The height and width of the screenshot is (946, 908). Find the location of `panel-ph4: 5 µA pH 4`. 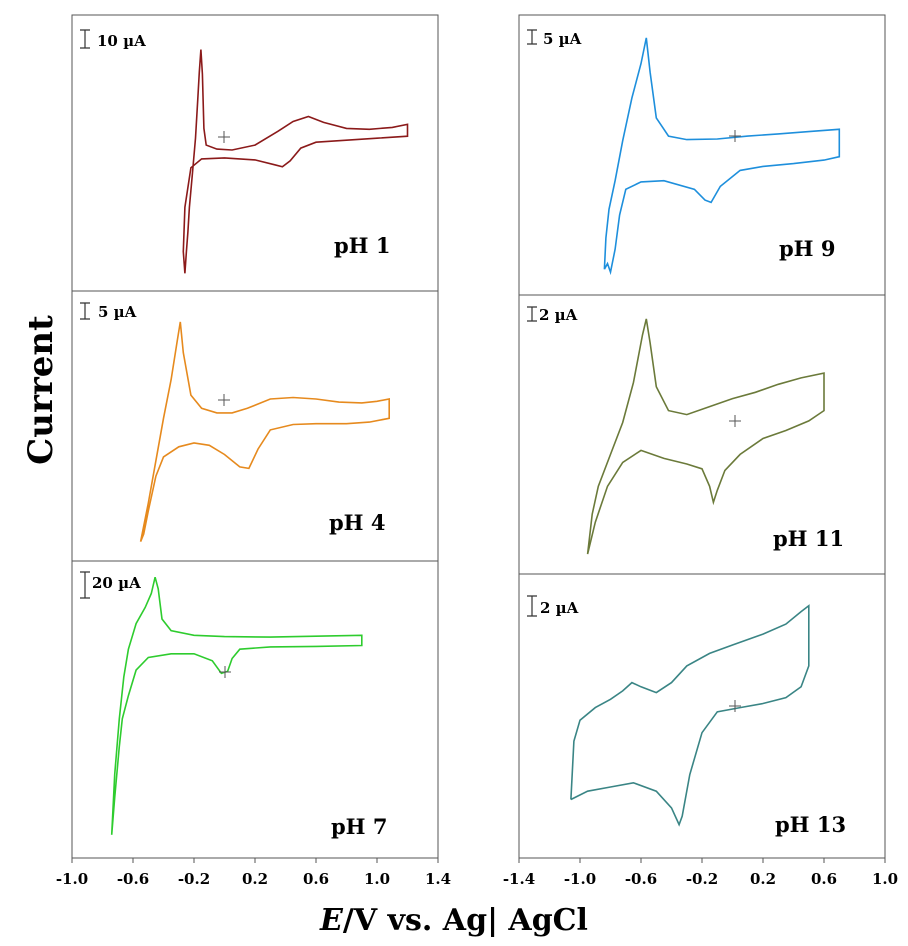

panel-ph4: 5 µA pH 4 is located at coordinates (255, 426).